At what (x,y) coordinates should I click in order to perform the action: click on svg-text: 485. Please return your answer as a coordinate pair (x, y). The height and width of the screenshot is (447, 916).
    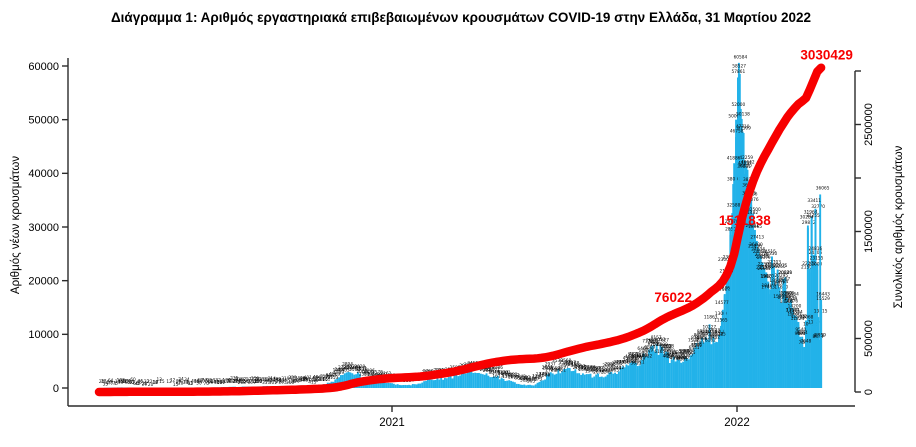
    Looking at the image, I should click on (316, 378).